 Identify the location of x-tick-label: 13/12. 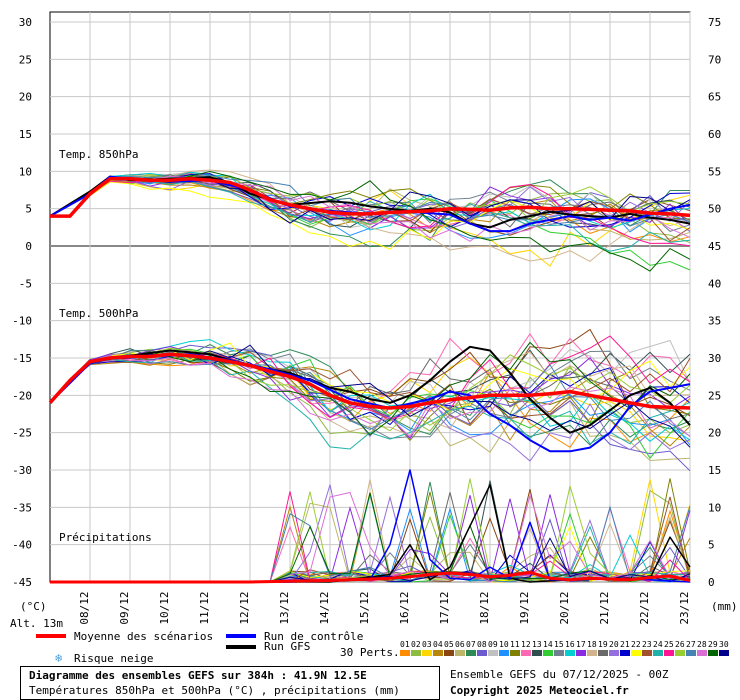
(284, 607).